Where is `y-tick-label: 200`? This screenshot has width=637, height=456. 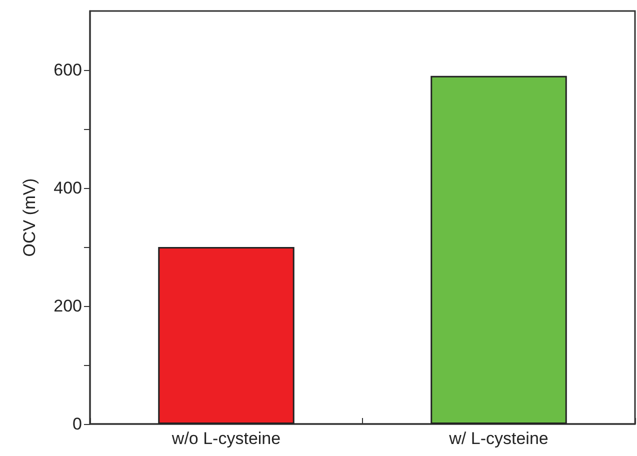 y-tick-label: 200 is located at coordinates (68, 306).